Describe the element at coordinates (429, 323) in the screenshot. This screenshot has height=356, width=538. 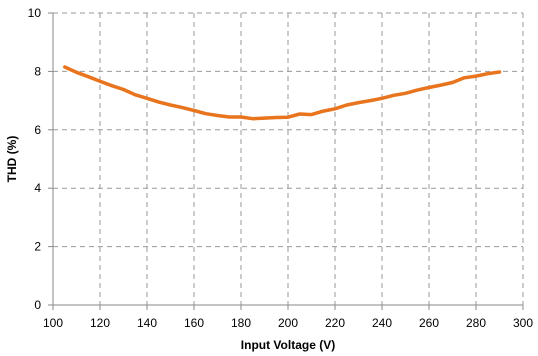
I see `x-tick-label-260: 260` at that location.